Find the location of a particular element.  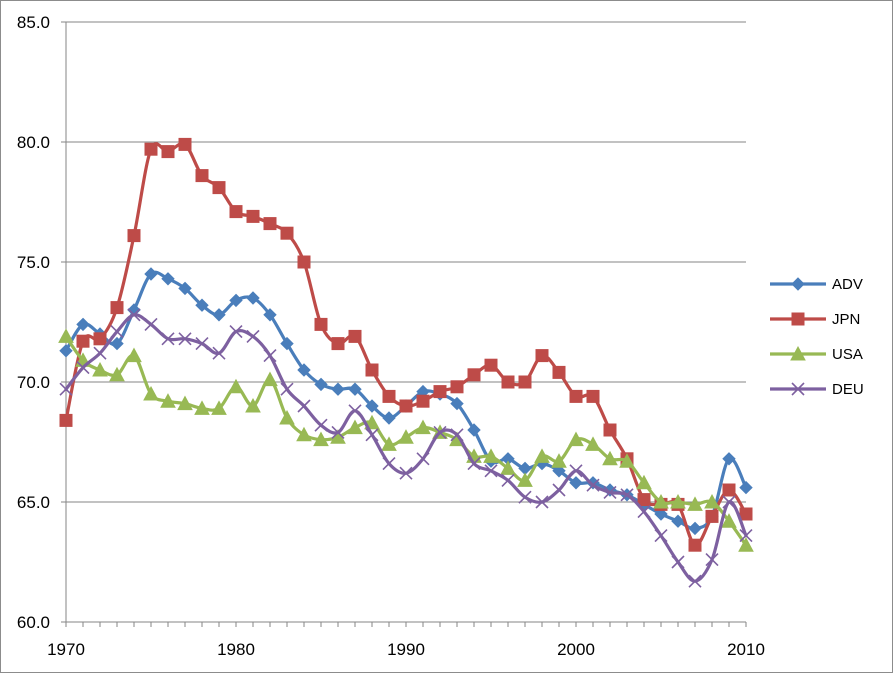

y-tick-label: 75.0 is located at coordinates (33, 262).